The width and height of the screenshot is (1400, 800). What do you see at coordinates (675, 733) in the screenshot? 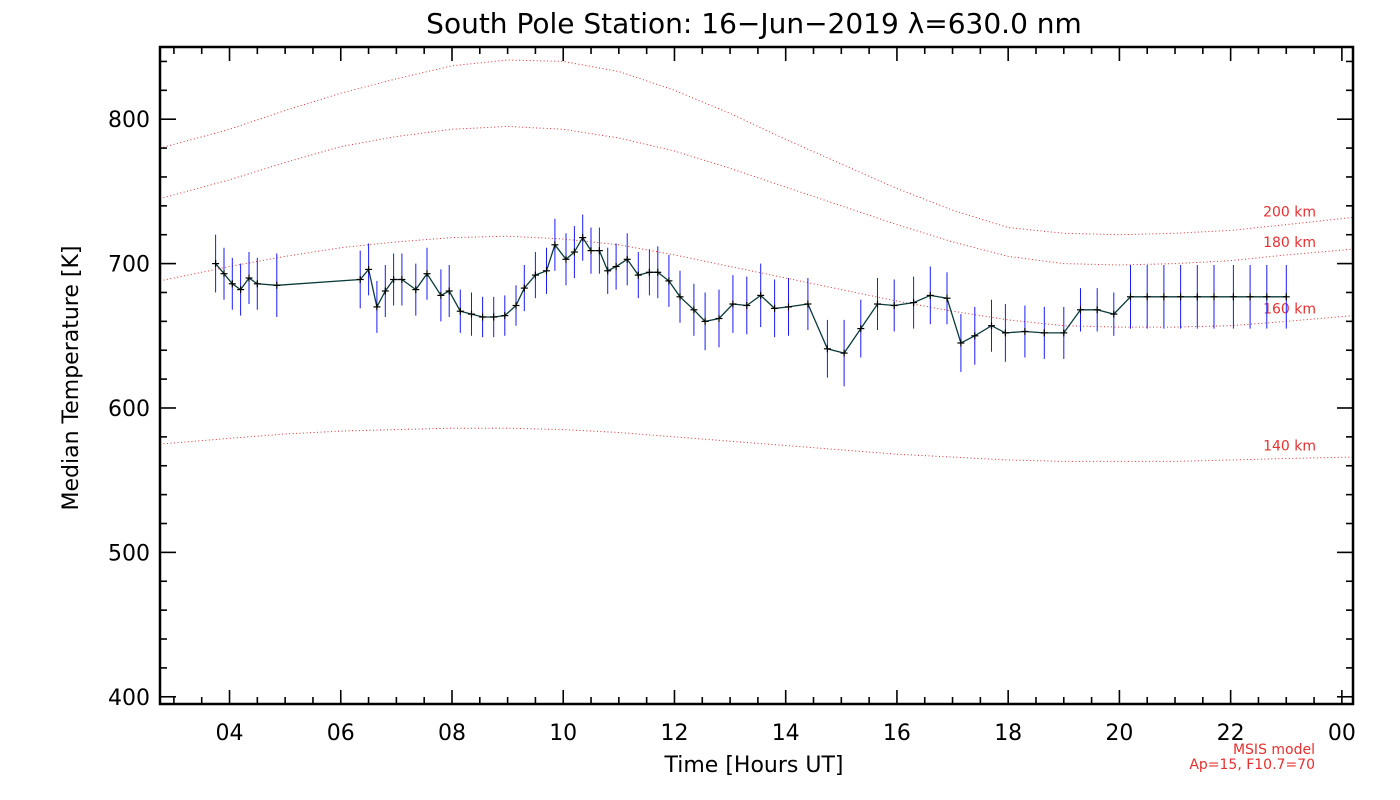
I see `x-tick-label: 12` at bounding box center [675, 733].